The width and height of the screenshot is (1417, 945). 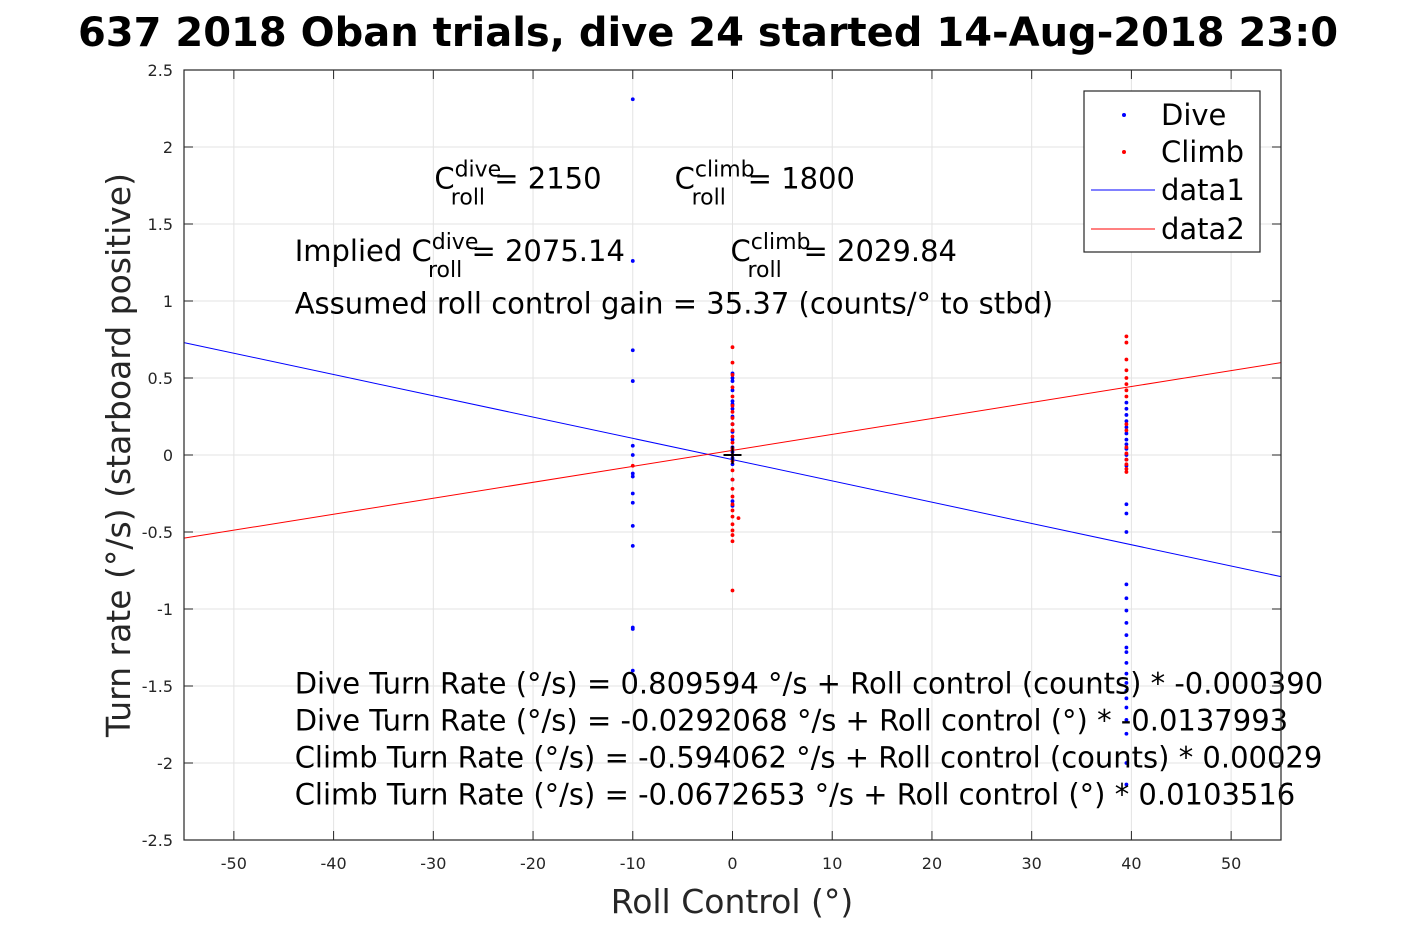 What do you see at coordinates (1124, 115) in the screenshot?
I see `legend-marker-dive` at bounding box center [1124, 115].